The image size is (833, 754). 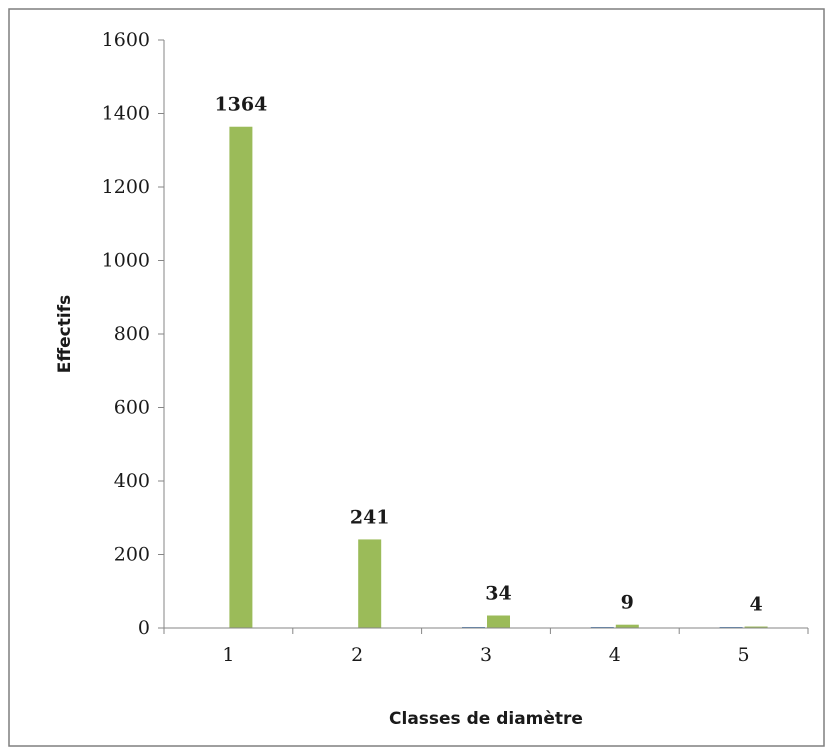 I want to click on x-tick-label: 1, so click(x=228, y=655).